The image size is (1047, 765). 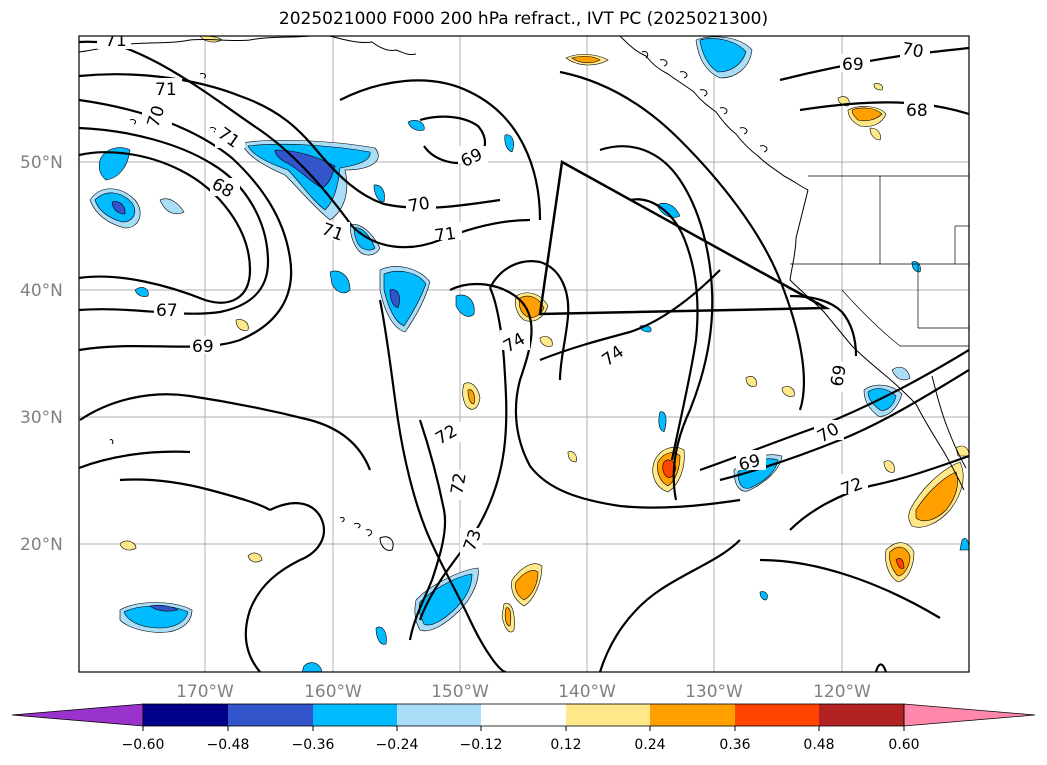 I want to click on contour-se-loop, so click(x=669, y=605).